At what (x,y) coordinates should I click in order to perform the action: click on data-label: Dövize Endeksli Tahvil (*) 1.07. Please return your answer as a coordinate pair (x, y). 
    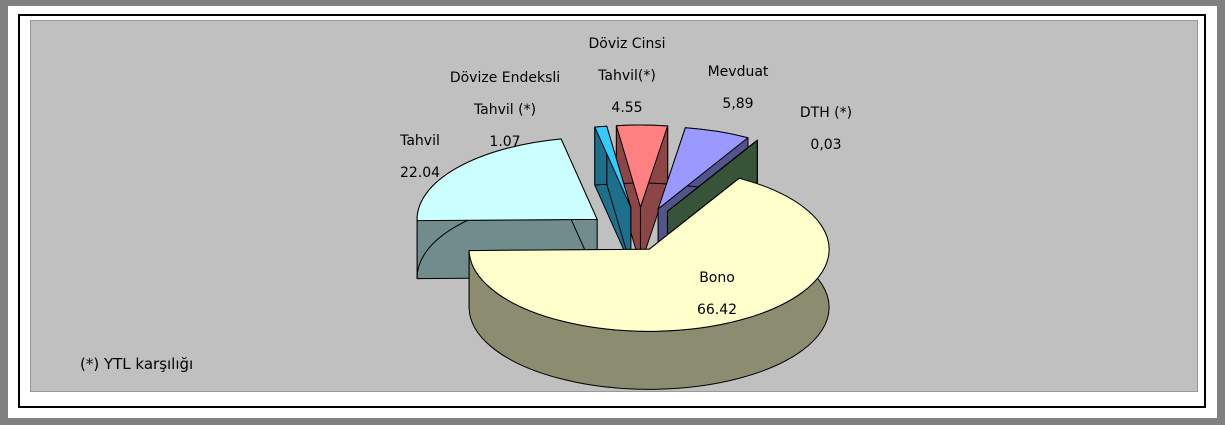
    Looking at the image, I should click on (505, 110).